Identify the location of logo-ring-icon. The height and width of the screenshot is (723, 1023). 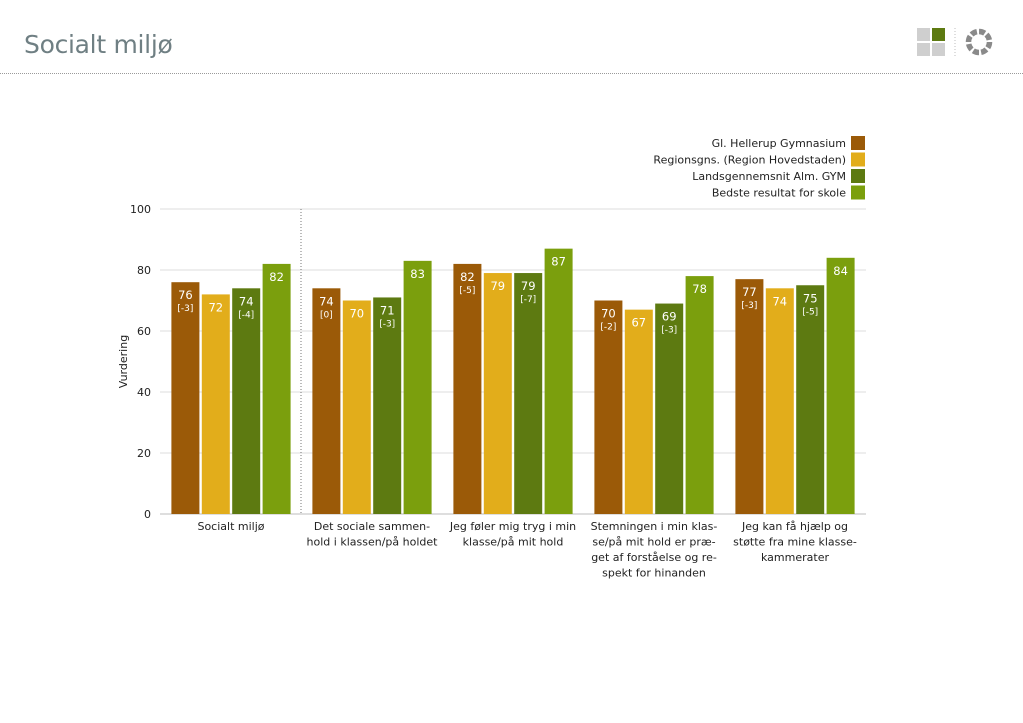
(979, 42).